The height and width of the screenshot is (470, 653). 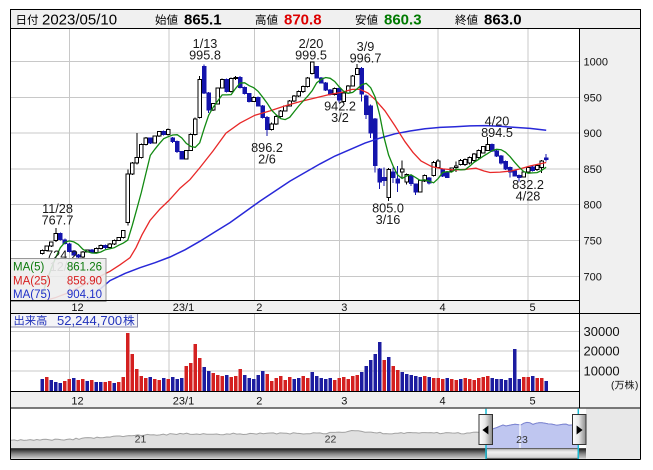 I want to click on svg-text: 21, so click(x=141, y=440).